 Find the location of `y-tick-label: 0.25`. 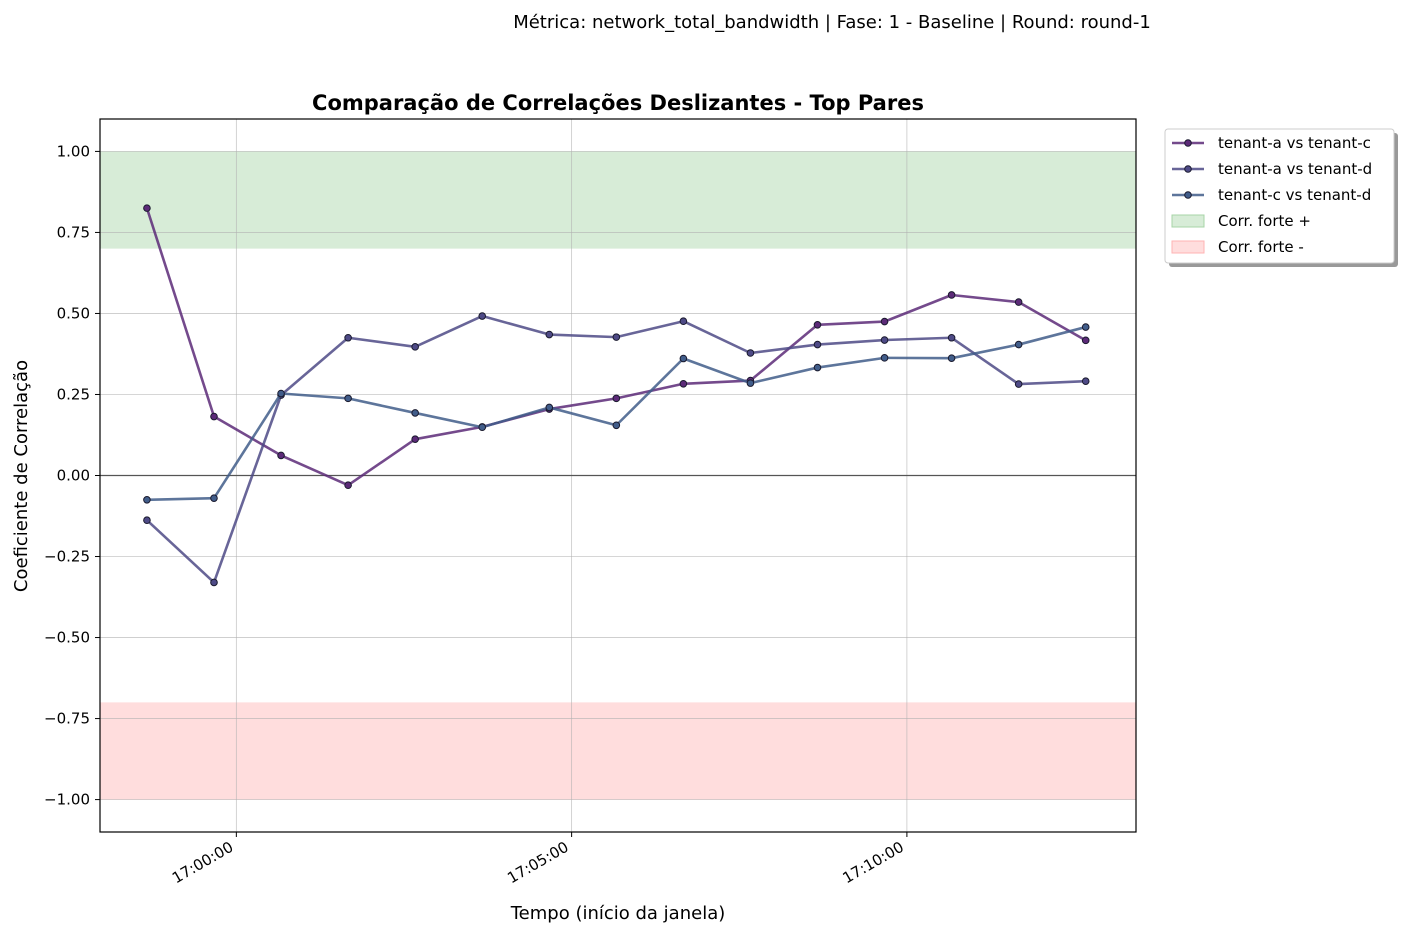

y-tick-label: 0.25 is located at coordinates (73, 394).